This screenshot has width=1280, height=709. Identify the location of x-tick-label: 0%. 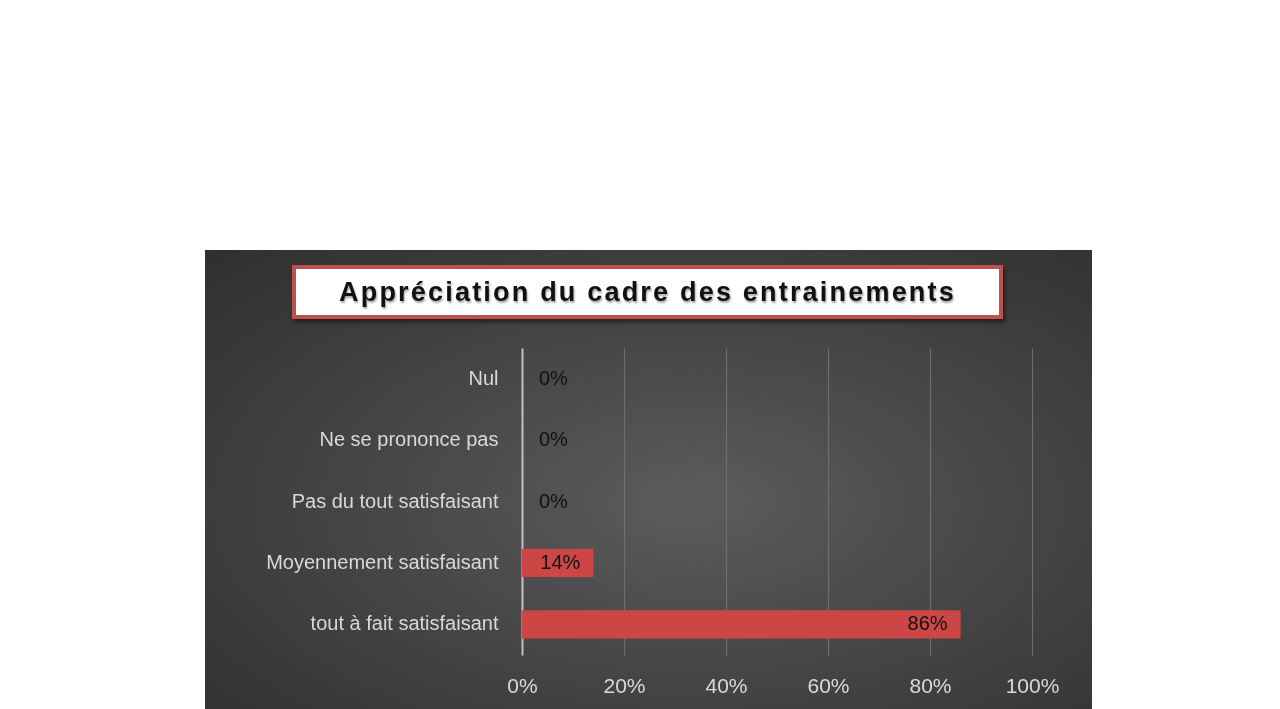
(522, 685).